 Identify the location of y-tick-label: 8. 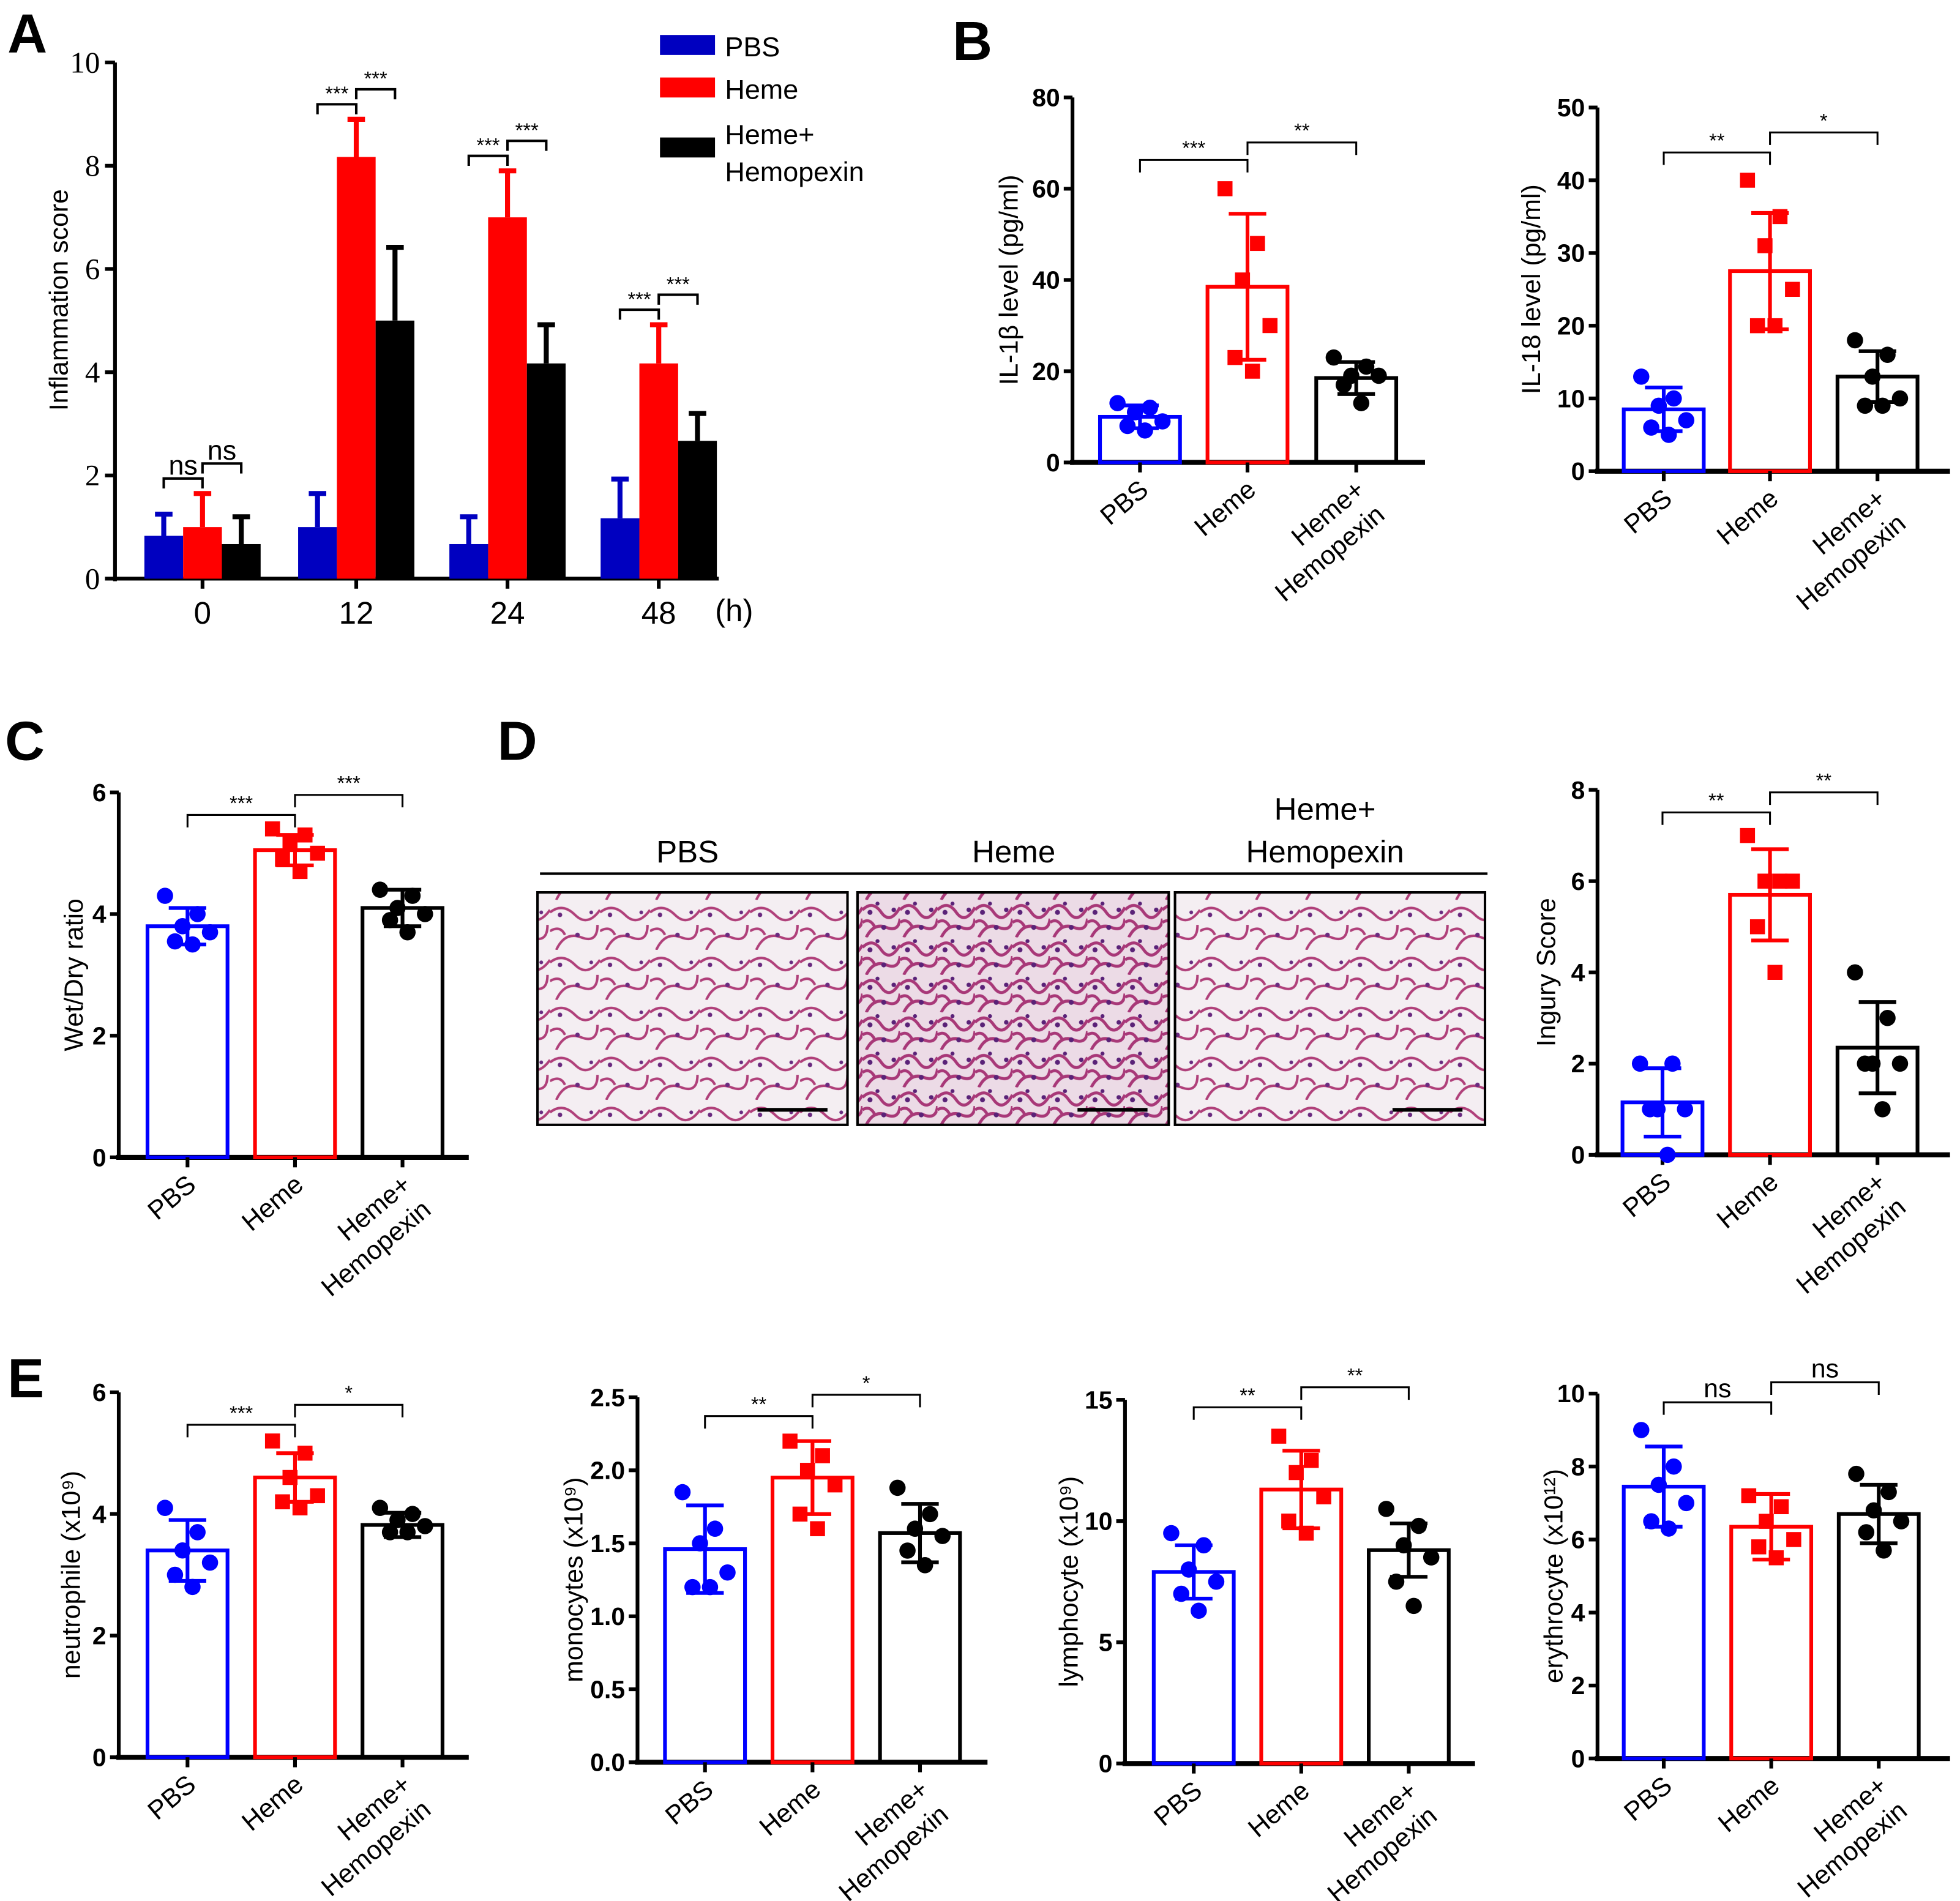
(1578, 790).